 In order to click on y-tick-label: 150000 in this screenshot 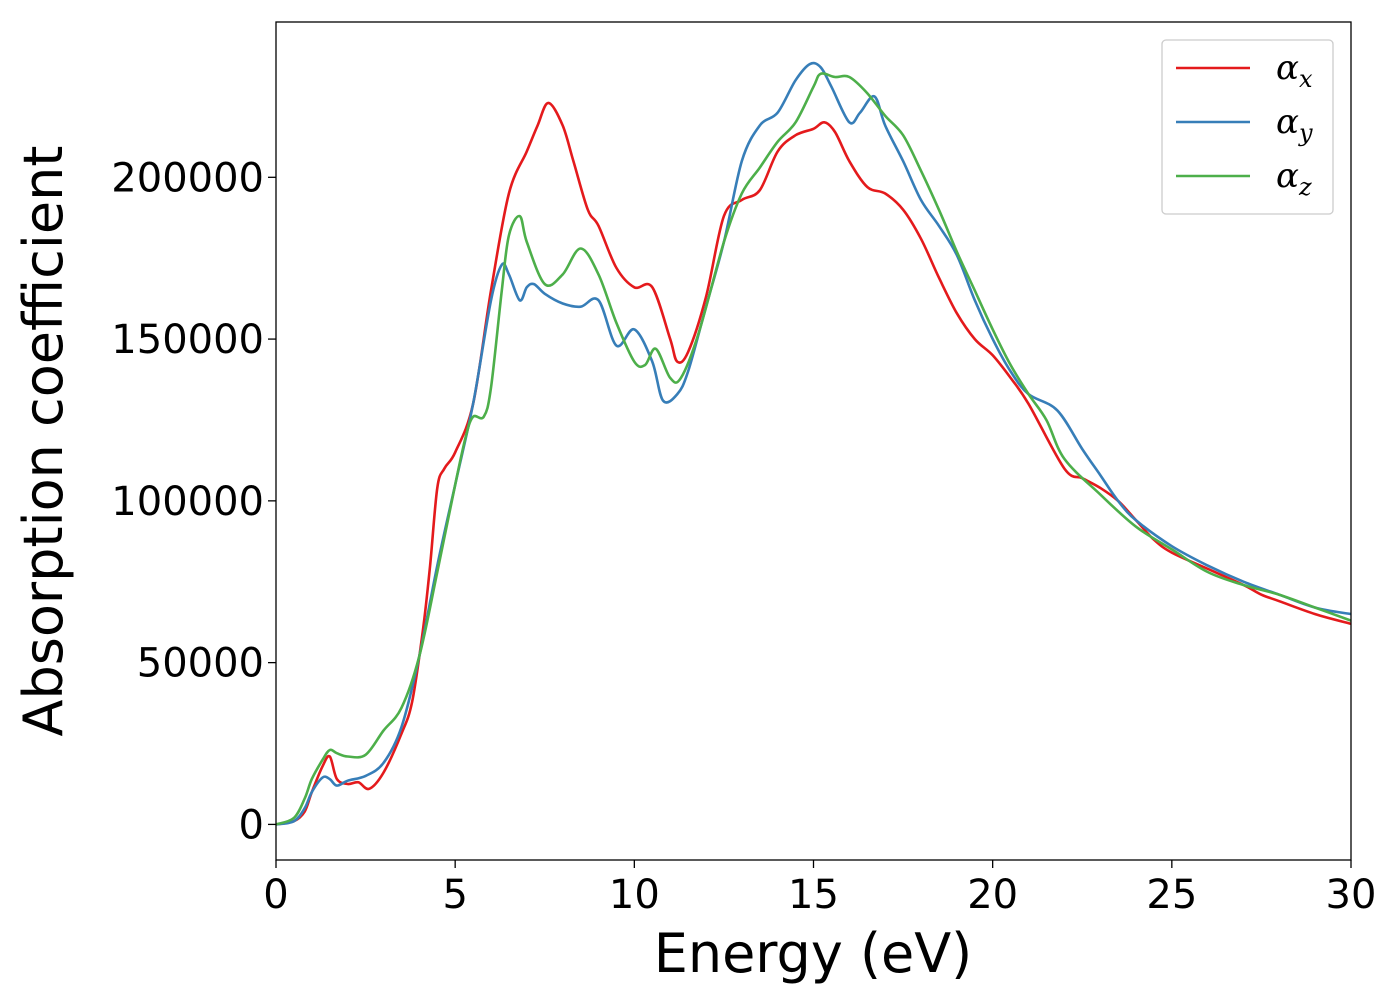, I will do `click(187, 340)`.